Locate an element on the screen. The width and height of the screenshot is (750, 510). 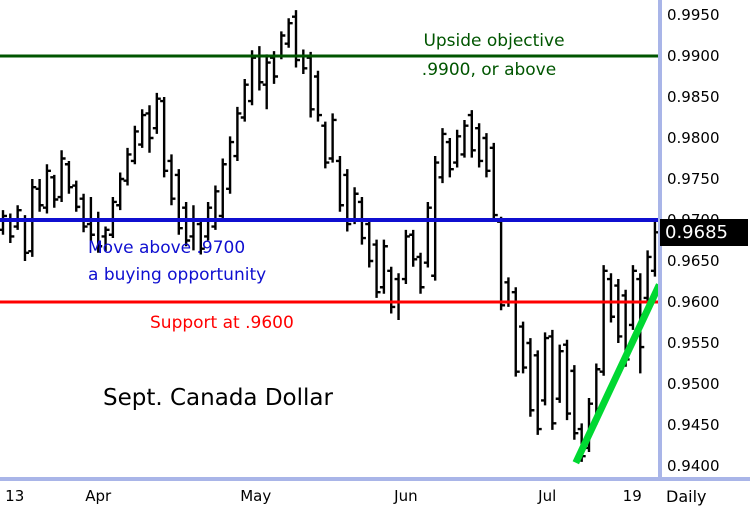
price-axis-label: 0.9650 is located at coordinates (693, 261).